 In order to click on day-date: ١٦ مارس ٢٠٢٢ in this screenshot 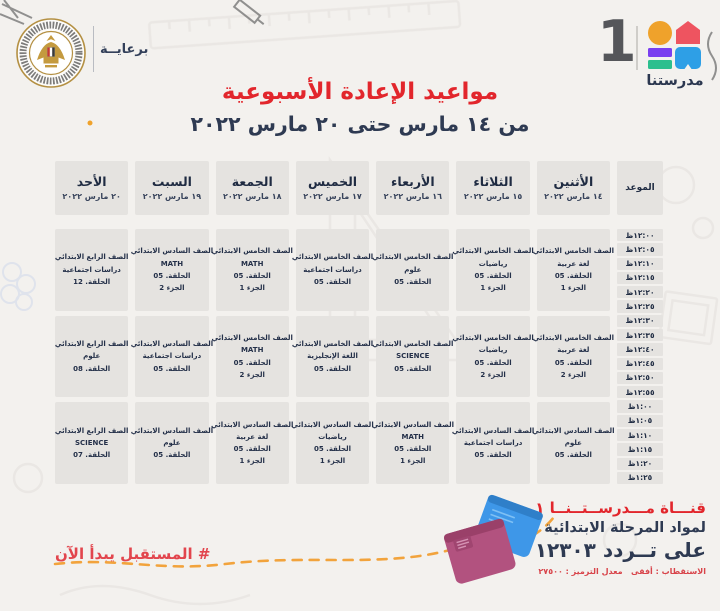, I will do `click(413, 196)`.